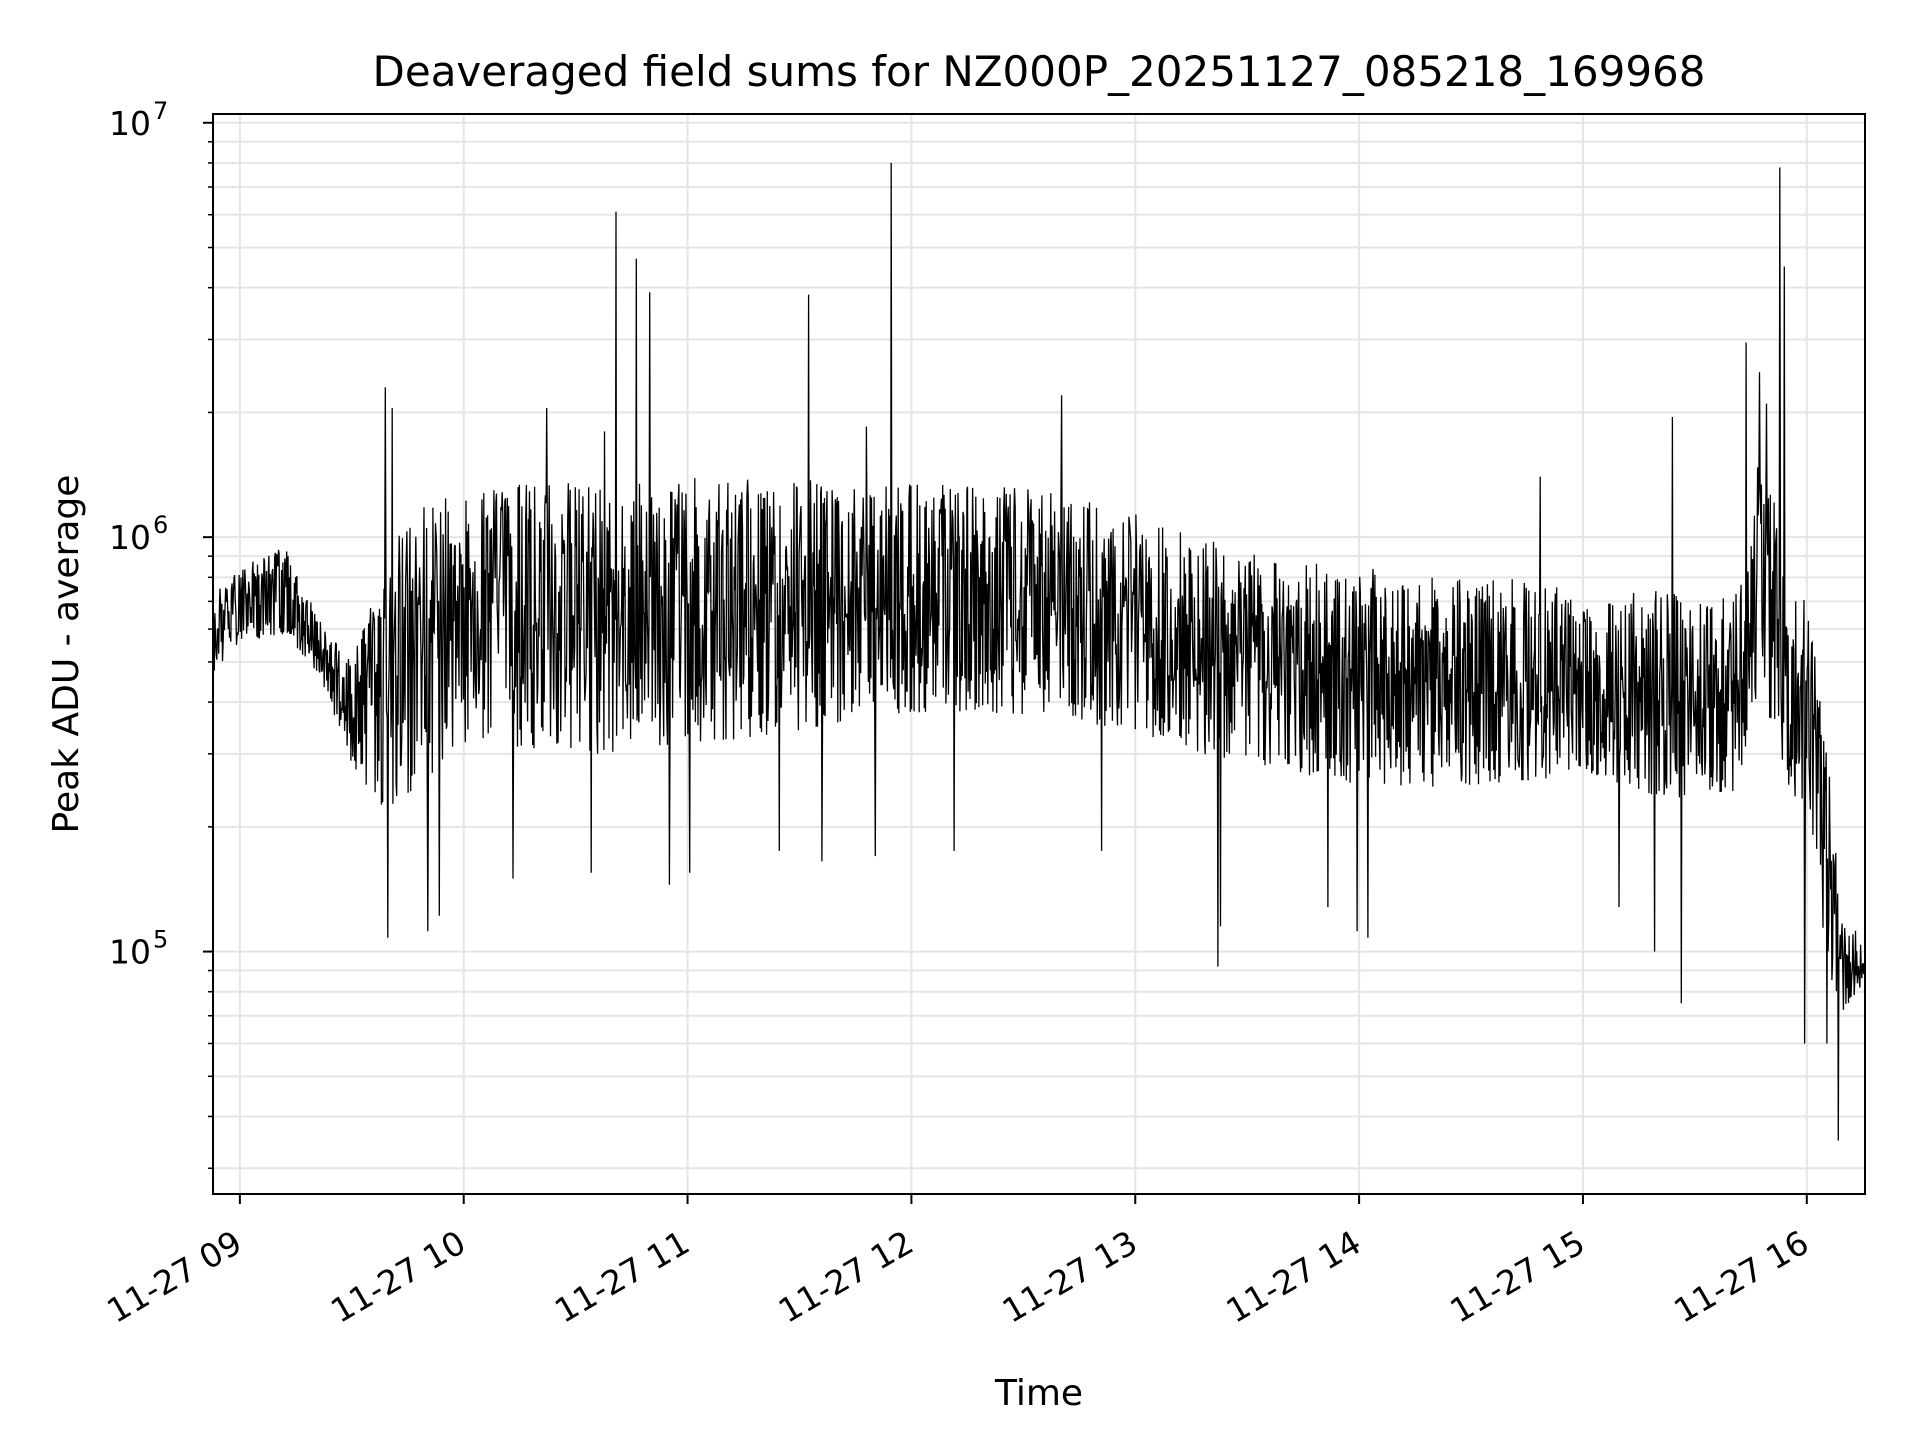 Image resolution: width=1920 pixels, height=1440 pixels. Describe the element at coordinates (1517, 1277) in the screenshot. I see `x-tick-label: 11-27 15` at that location.